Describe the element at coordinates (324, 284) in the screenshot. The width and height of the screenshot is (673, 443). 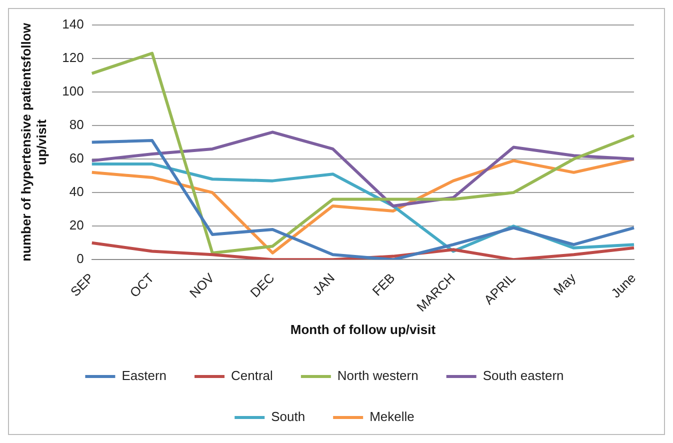
I see `x-tick-label: JAN` at that location.